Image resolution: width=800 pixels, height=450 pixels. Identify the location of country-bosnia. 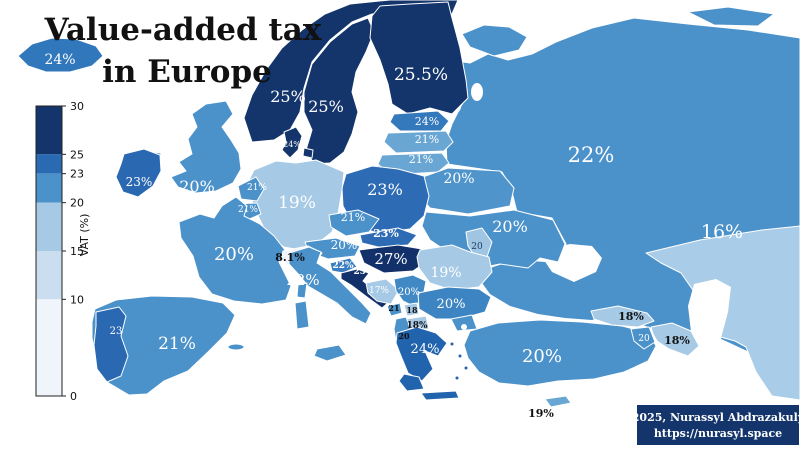
(382, 291).